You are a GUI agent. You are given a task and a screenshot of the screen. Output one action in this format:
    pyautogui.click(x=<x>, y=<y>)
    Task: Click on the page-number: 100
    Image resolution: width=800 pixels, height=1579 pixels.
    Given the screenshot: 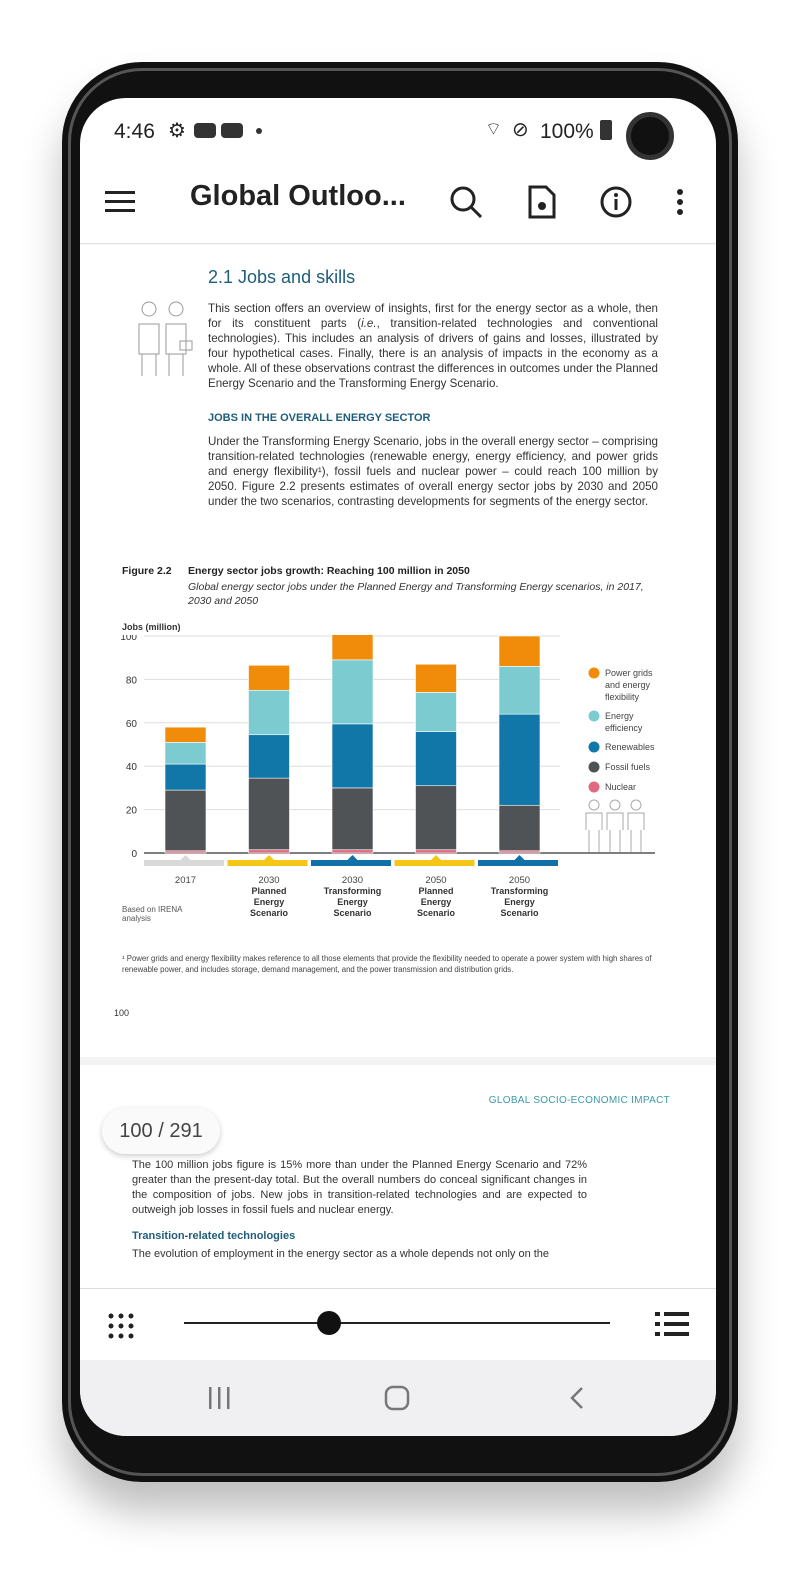 What is the action you would take?
    pyautogui.click(x=122, y=1013)
    